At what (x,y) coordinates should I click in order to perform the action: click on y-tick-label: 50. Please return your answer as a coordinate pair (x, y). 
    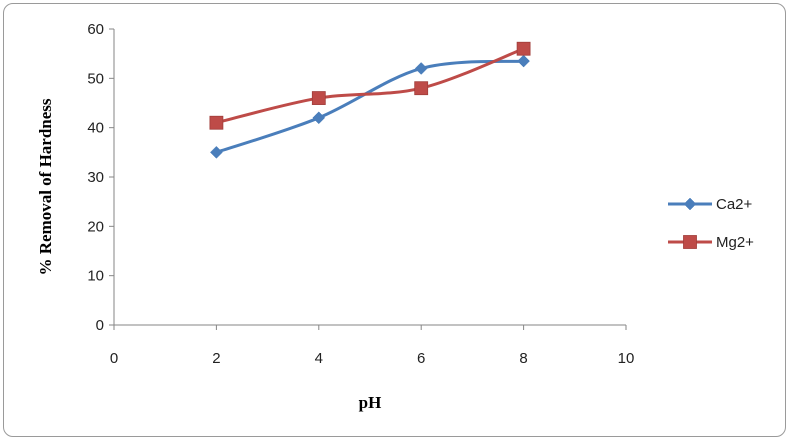
    Looking at the image, I should click on (95, 78).